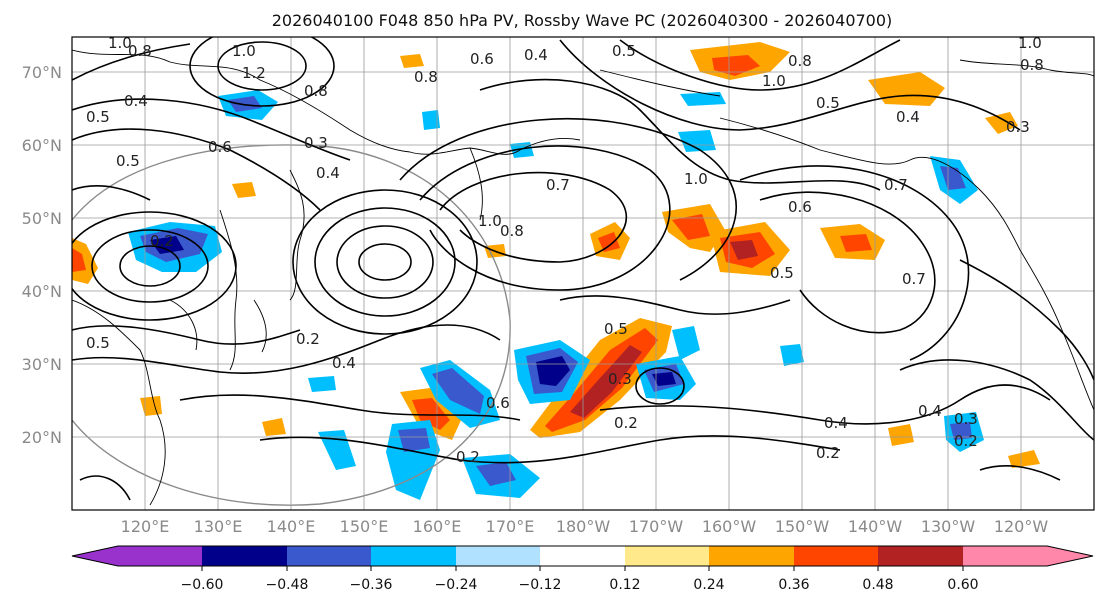  Describe the element at coordinates (287, 585) in the screenshot. I see `colorbar-tick-label: −0.48` at that location.